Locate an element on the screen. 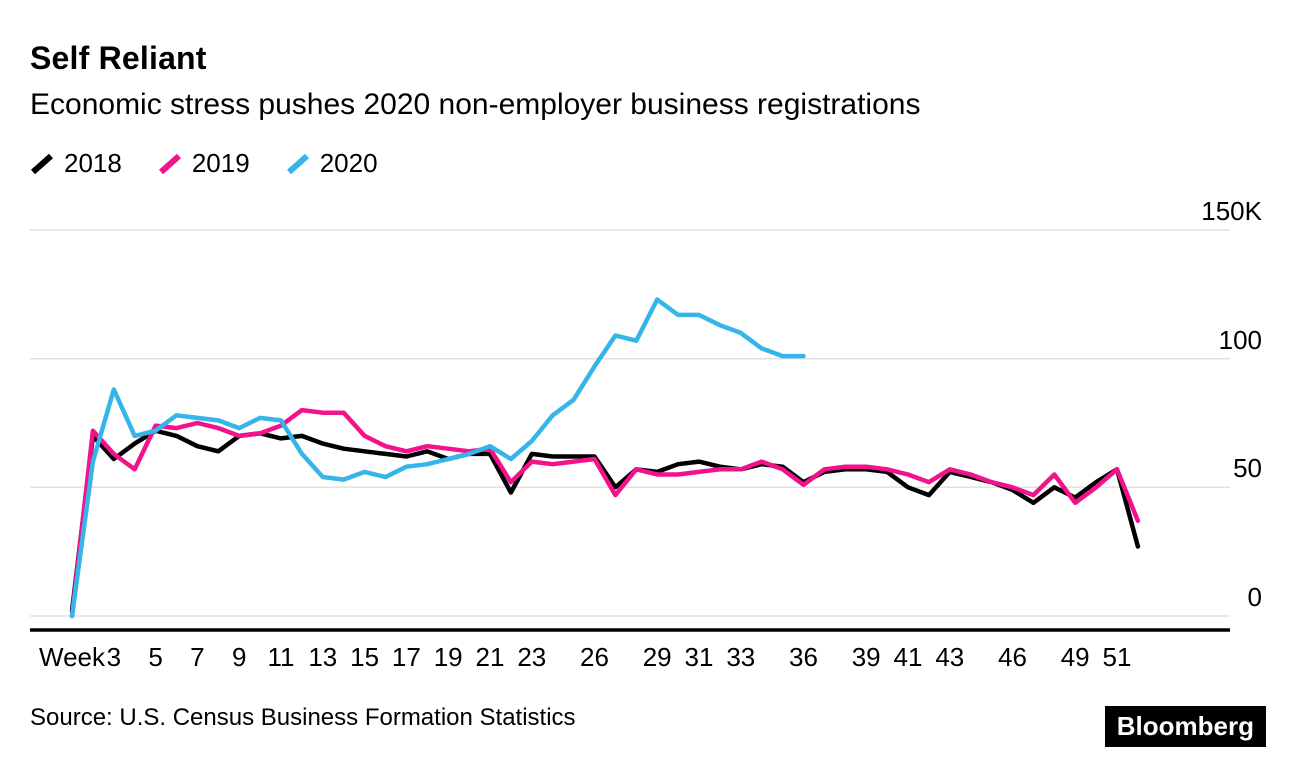  legend-item-2018: 2018 is located at coordinates (76, 163).